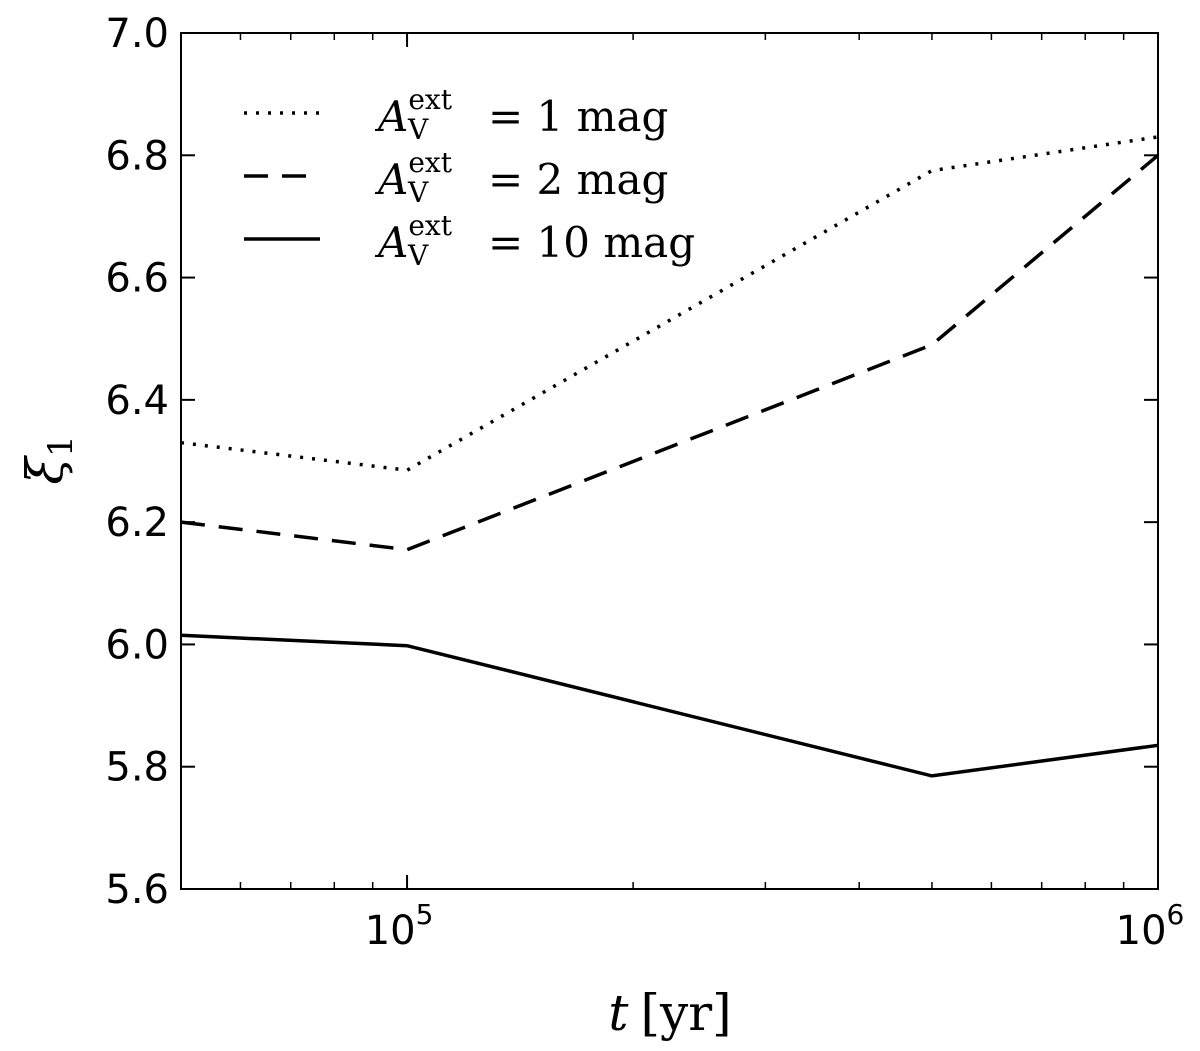 The height and width of the screenshot is (1051, 1200). What do you see at coordinates (61, 446) in the screenshot?
I see `y-axis-label-sub: 1` at bounding box center [61, 446].